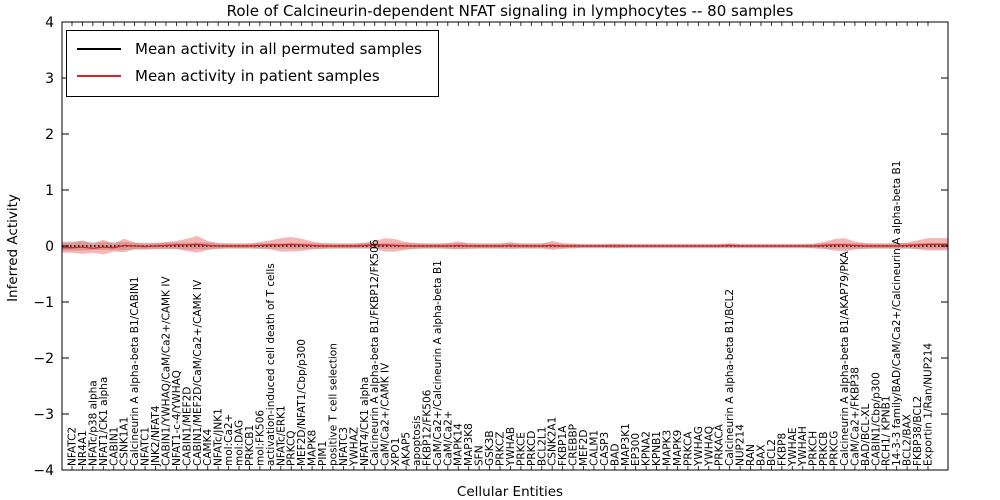  Describe the element at coordinates (636, 449) in the screenshot. I see `x-tick-label: EP300` at that location.